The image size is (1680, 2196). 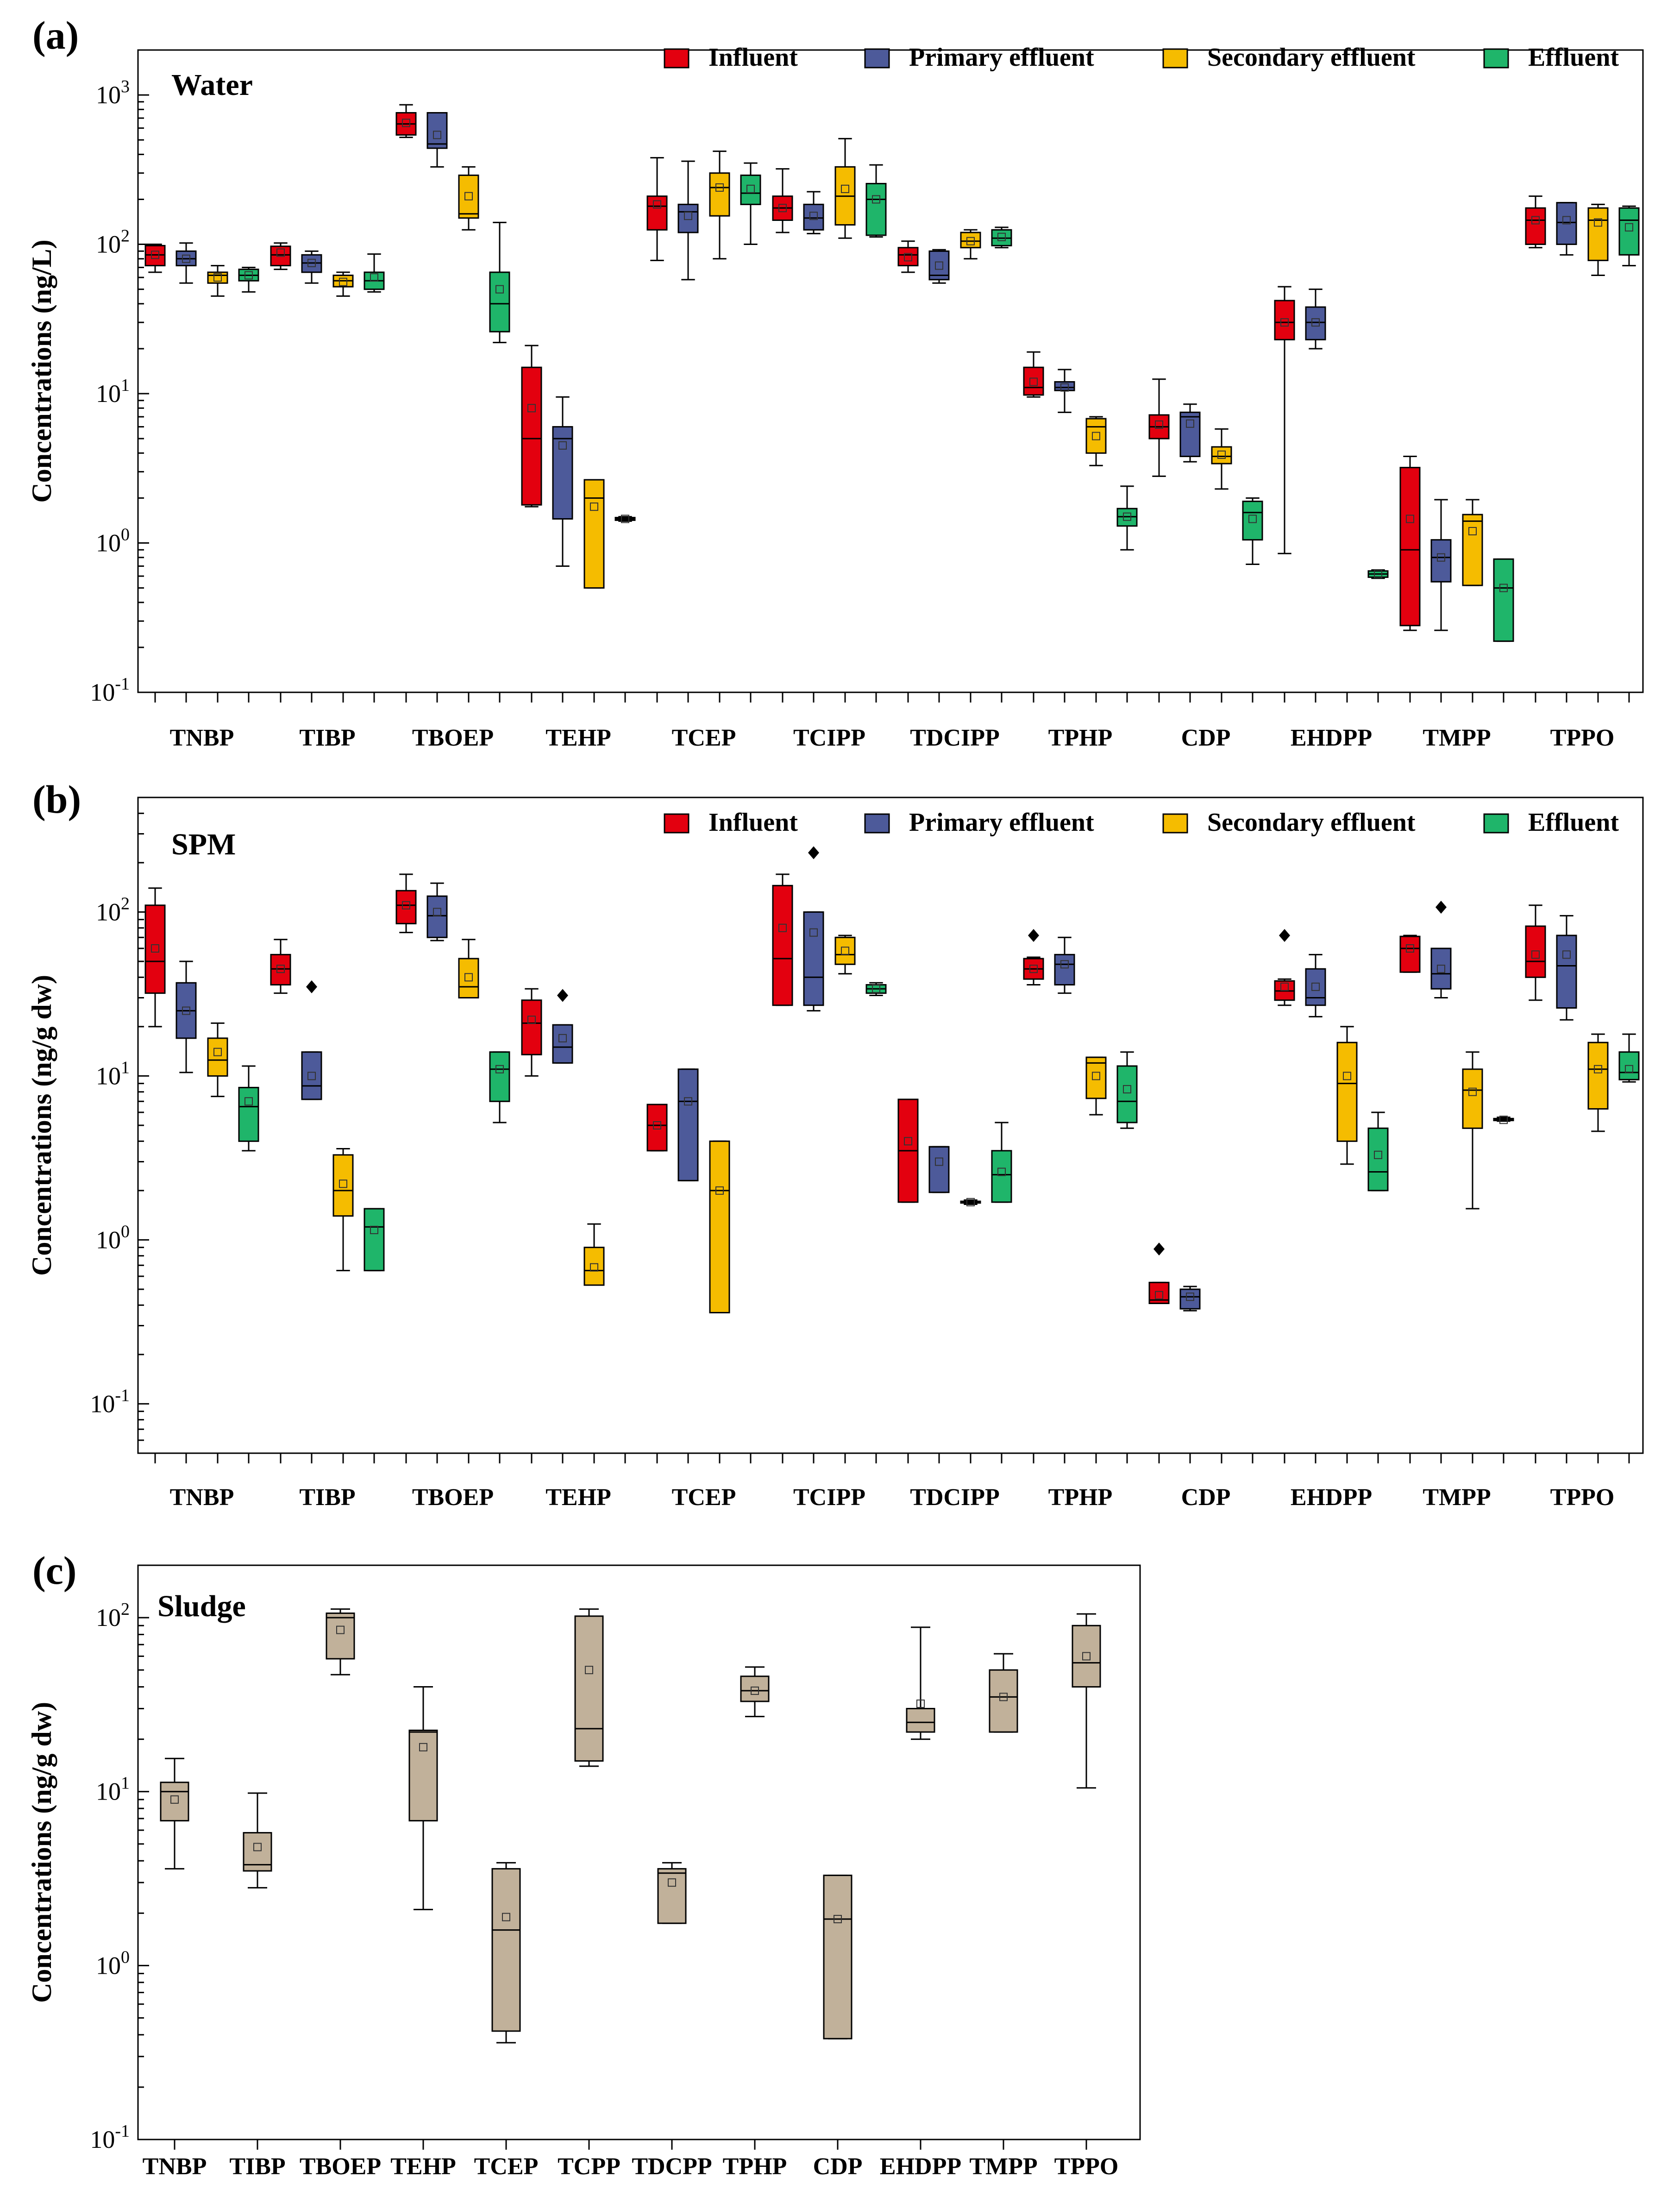 What do you see at coordinates (1127, 518) in the screenshot?
I see `panel-a-box-effluent-tphp` at bounding box center [1127, 518].